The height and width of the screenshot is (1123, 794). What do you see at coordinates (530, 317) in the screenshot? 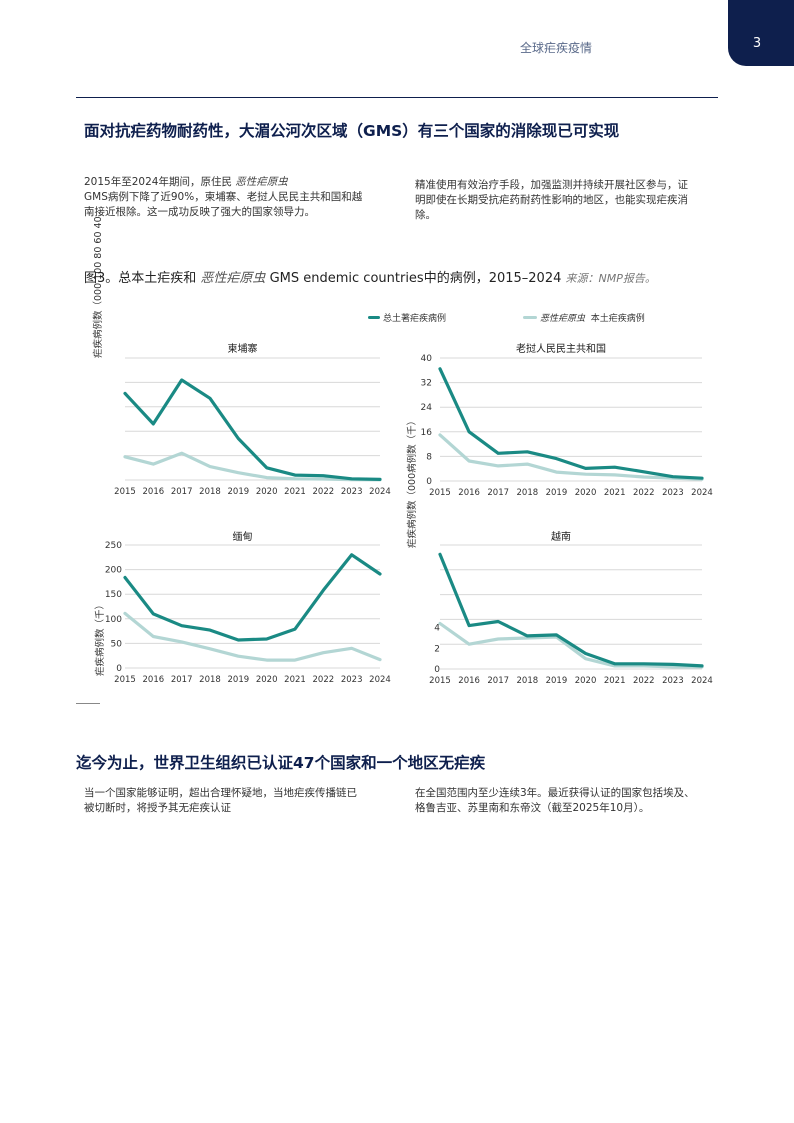
I see `legend-swatch-pf` at bounding box center [530, 317].